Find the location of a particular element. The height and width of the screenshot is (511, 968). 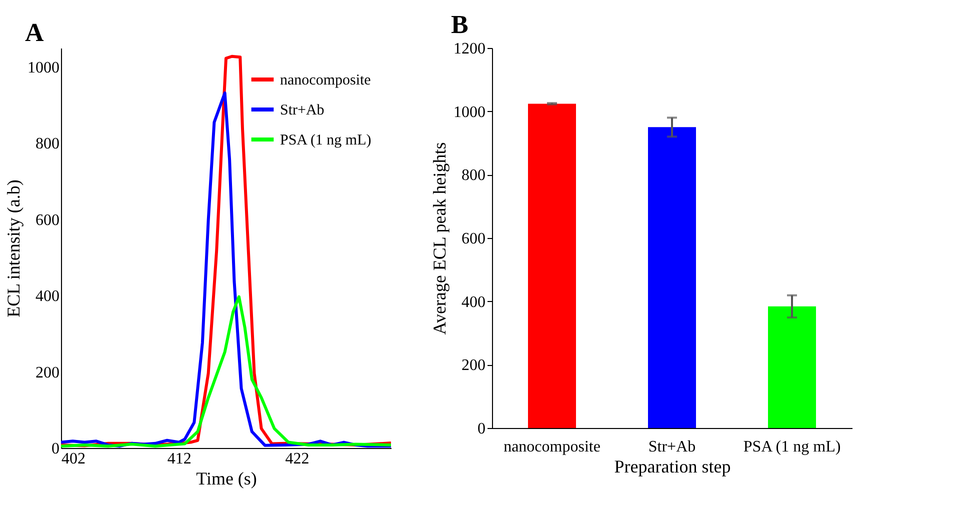

x-tick-label: 402 is located at coordinates (74, 459).